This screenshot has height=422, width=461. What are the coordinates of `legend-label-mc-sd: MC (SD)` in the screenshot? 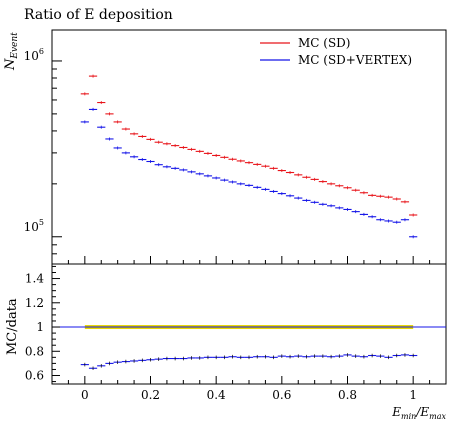 It's located at (324, 43).